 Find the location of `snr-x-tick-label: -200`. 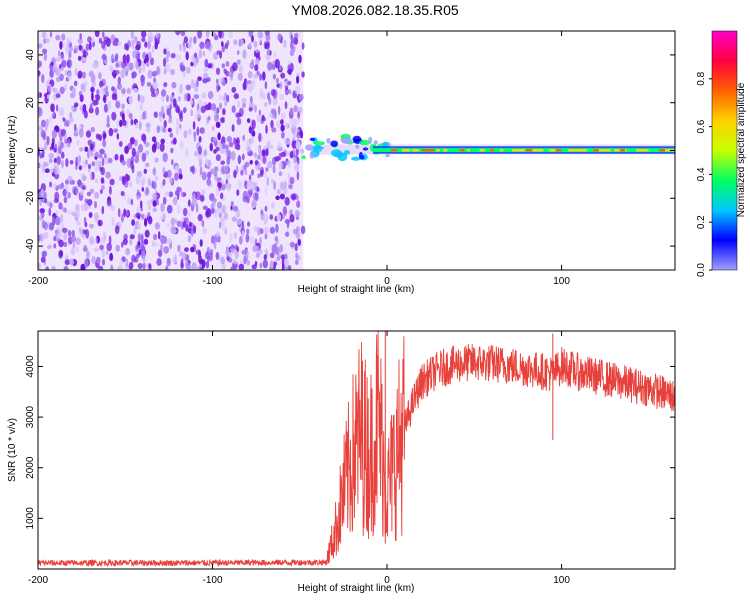

snr-x-tick-label: -200 is located at coordinates (38, 580).